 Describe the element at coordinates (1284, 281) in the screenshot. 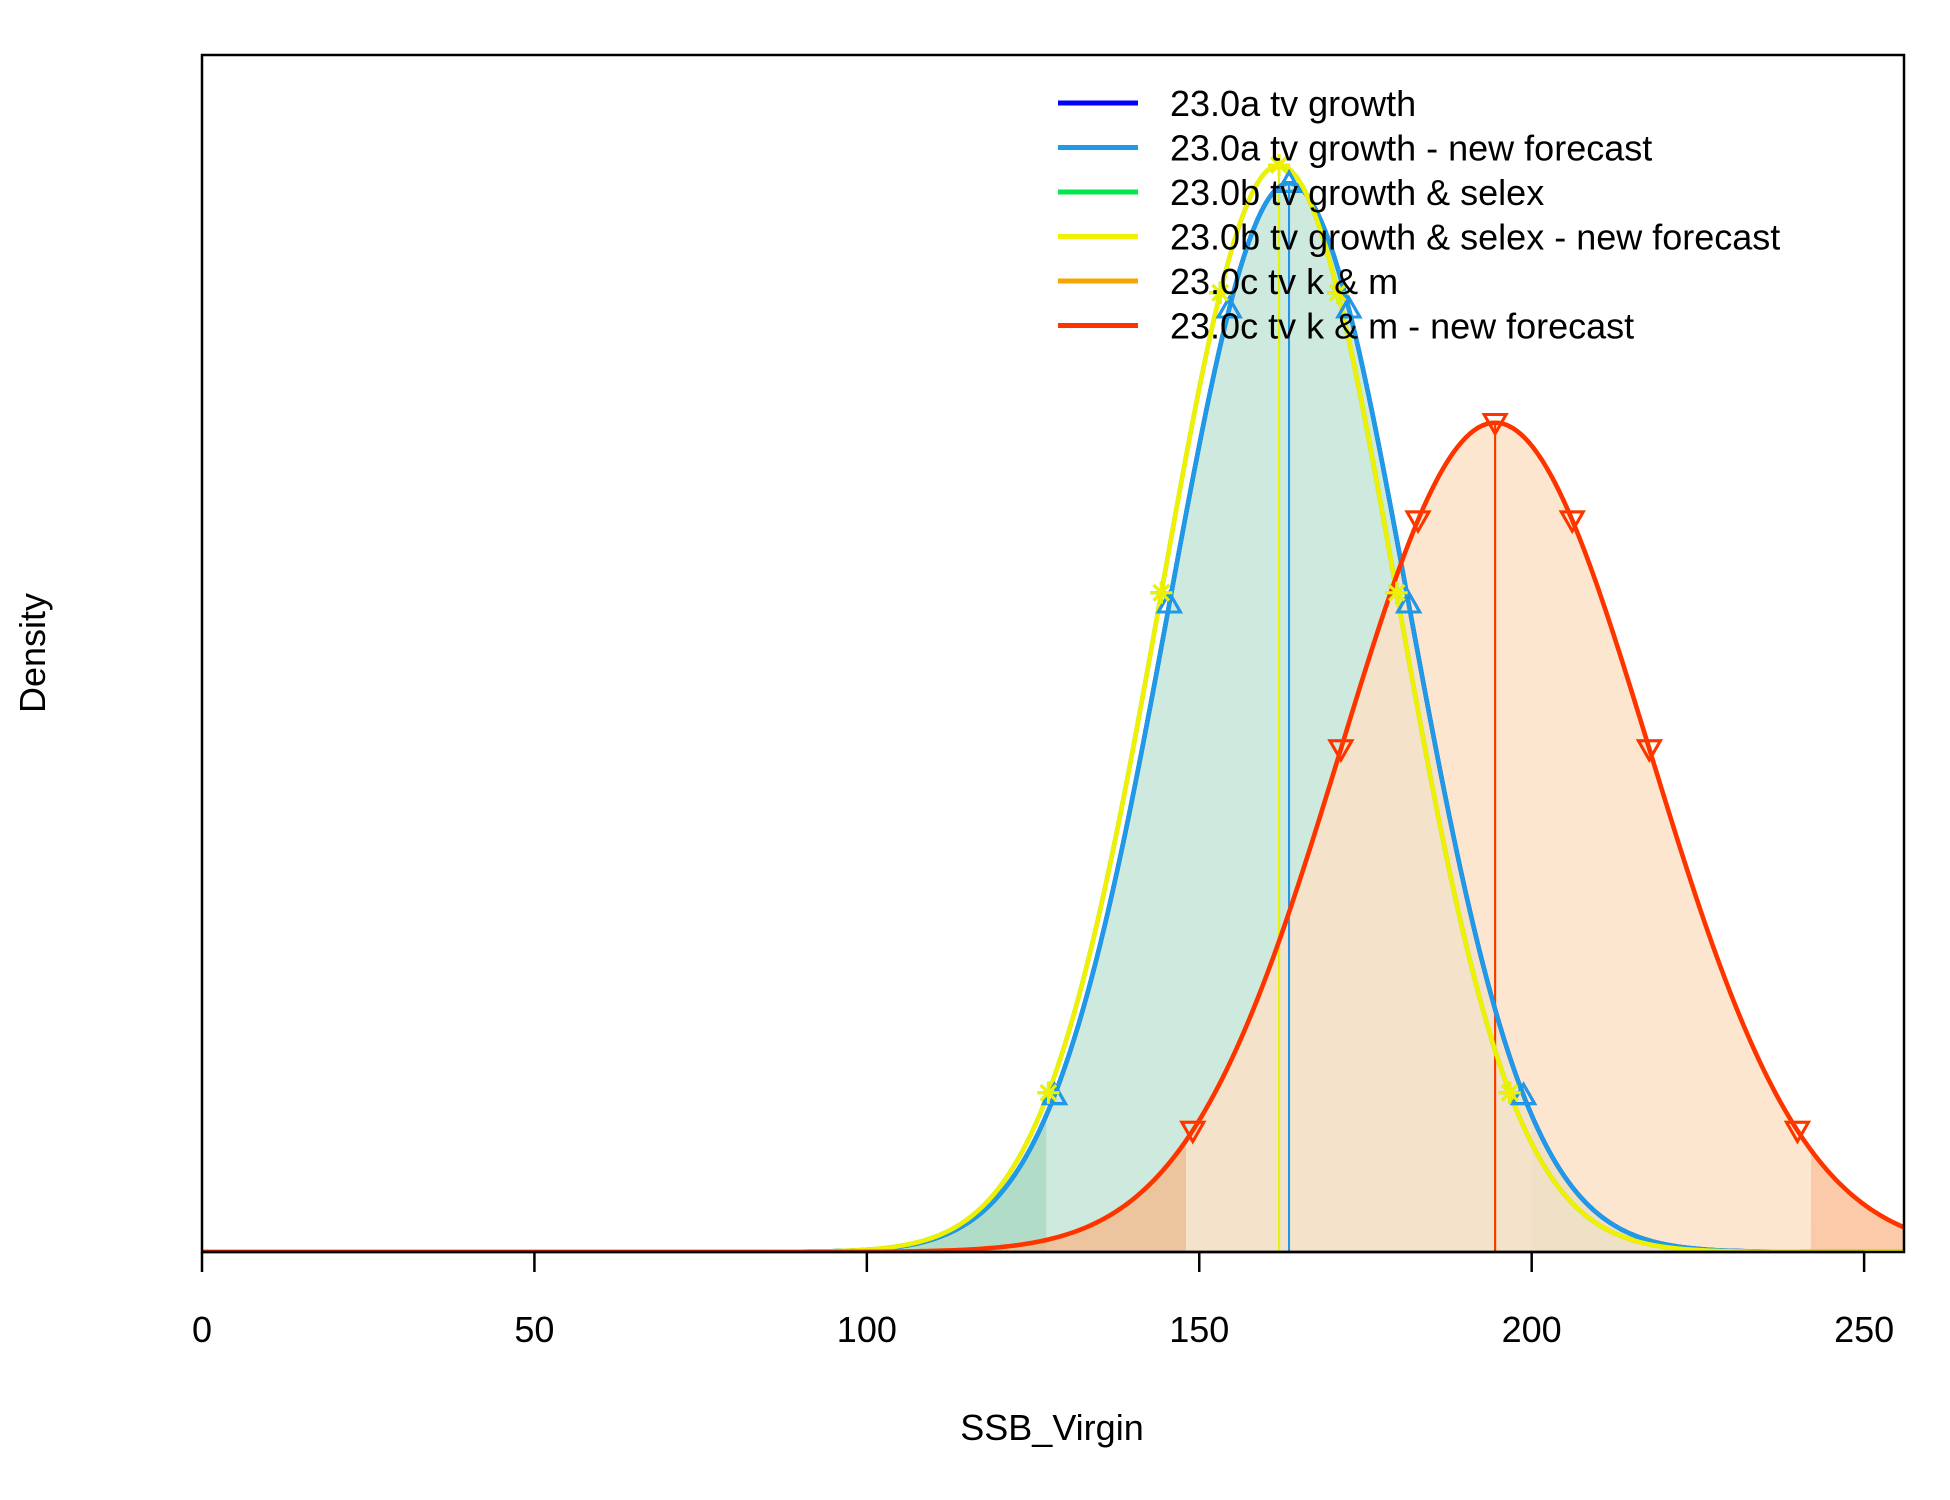

I see `legend-label-4: 23.0c tv k & m` at that location.